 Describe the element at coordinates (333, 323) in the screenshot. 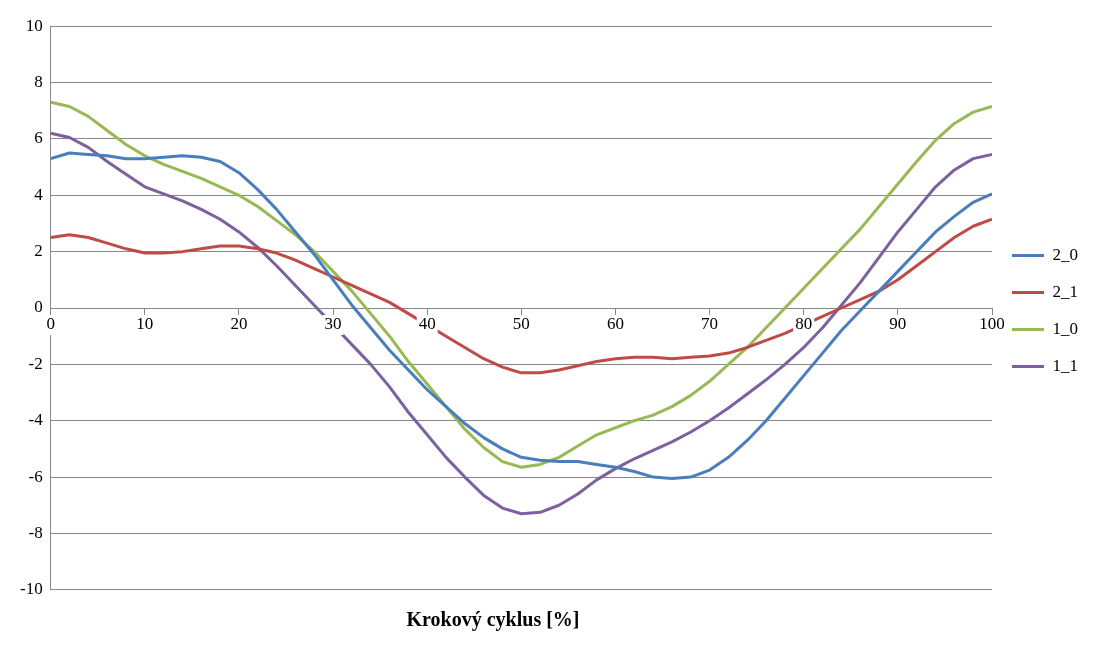

I see `x-tick-label: 30` at that location.